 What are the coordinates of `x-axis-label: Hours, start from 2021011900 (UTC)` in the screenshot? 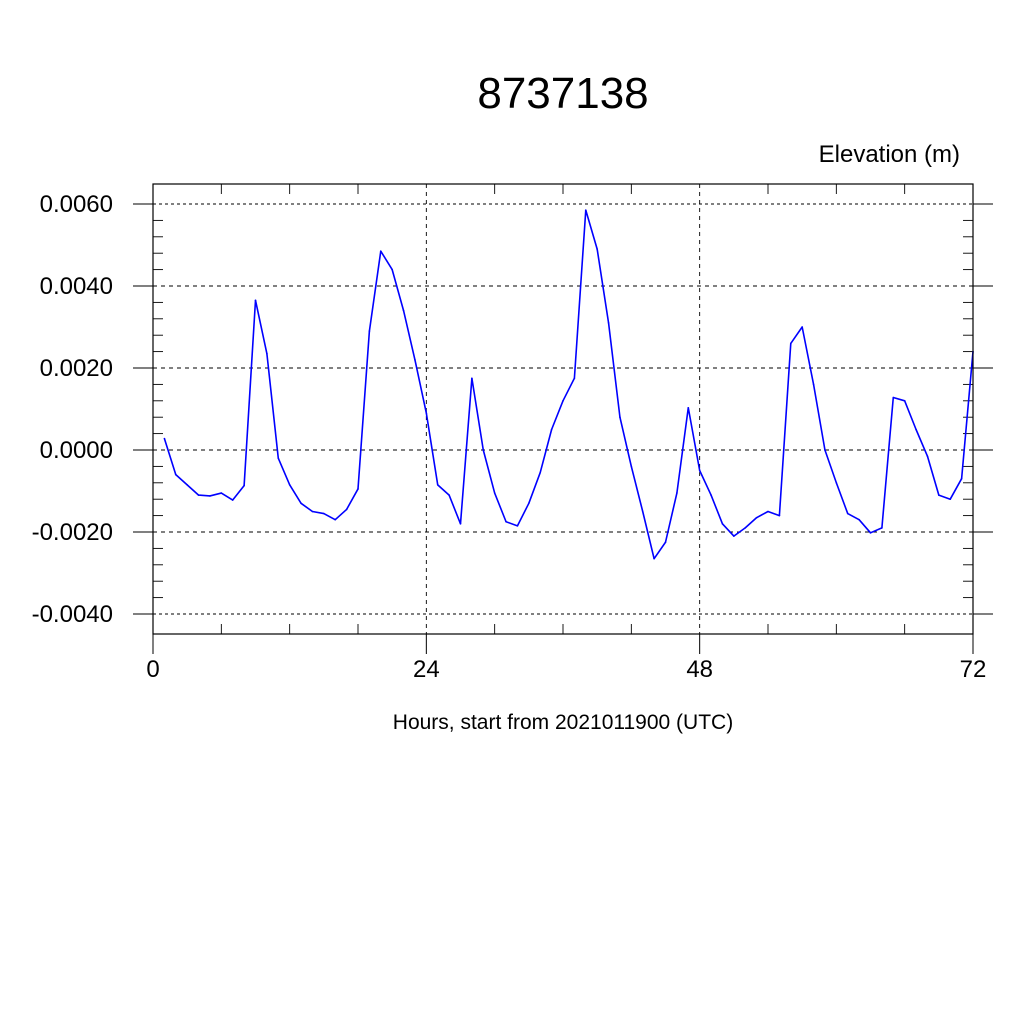 It's located at (563, 722).